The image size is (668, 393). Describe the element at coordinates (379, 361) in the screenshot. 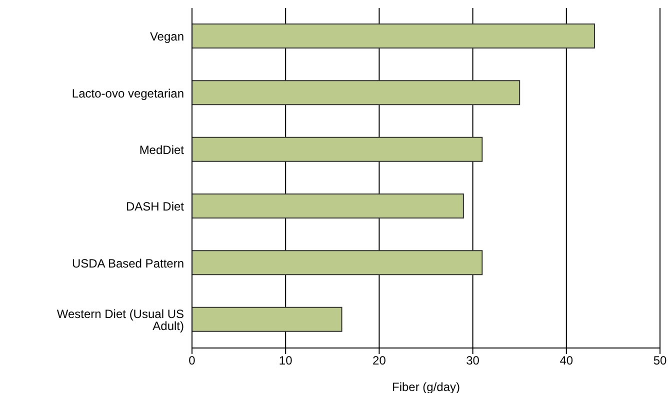

I see `x-tick-label: 20` at that location.